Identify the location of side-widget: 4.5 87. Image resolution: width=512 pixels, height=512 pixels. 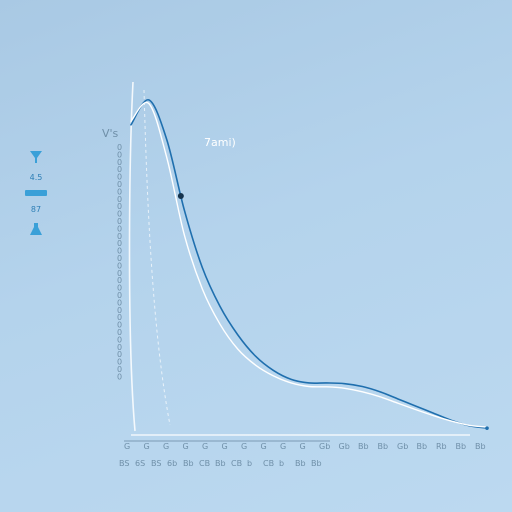
(36, 193).